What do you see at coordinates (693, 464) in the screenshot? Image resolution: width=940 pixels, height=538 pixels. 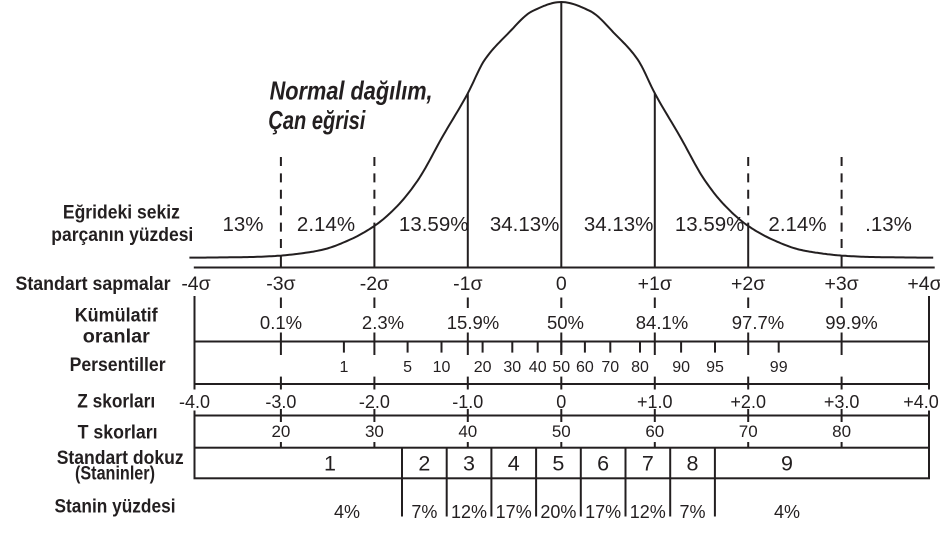 I see `svg-text: 8` at bounding box center [693, 464].